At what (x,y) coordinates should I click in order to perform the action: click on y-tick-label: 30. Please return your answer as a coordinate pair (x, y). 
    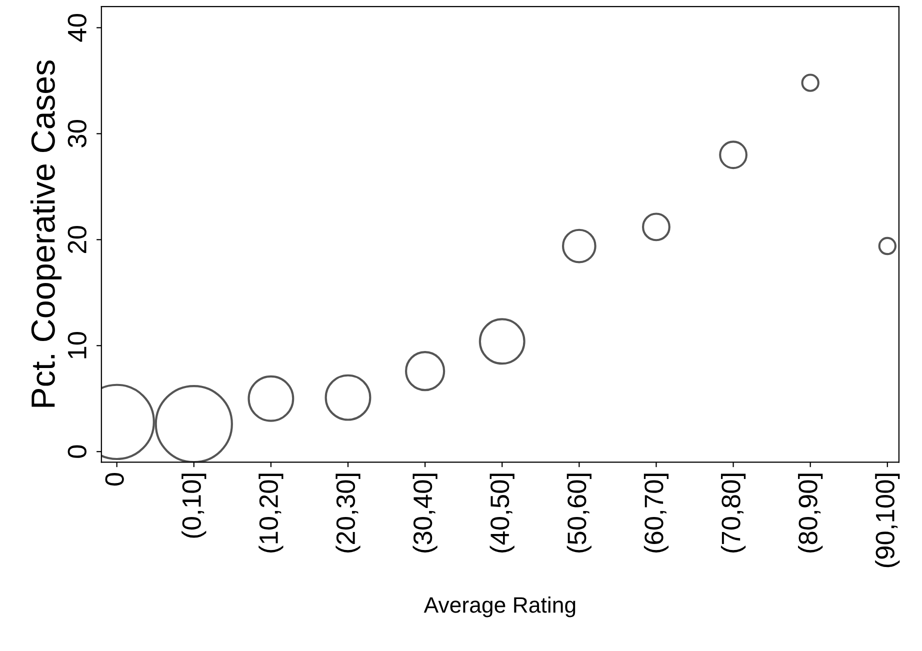
    Looking at the image, I should click on (77, 134).